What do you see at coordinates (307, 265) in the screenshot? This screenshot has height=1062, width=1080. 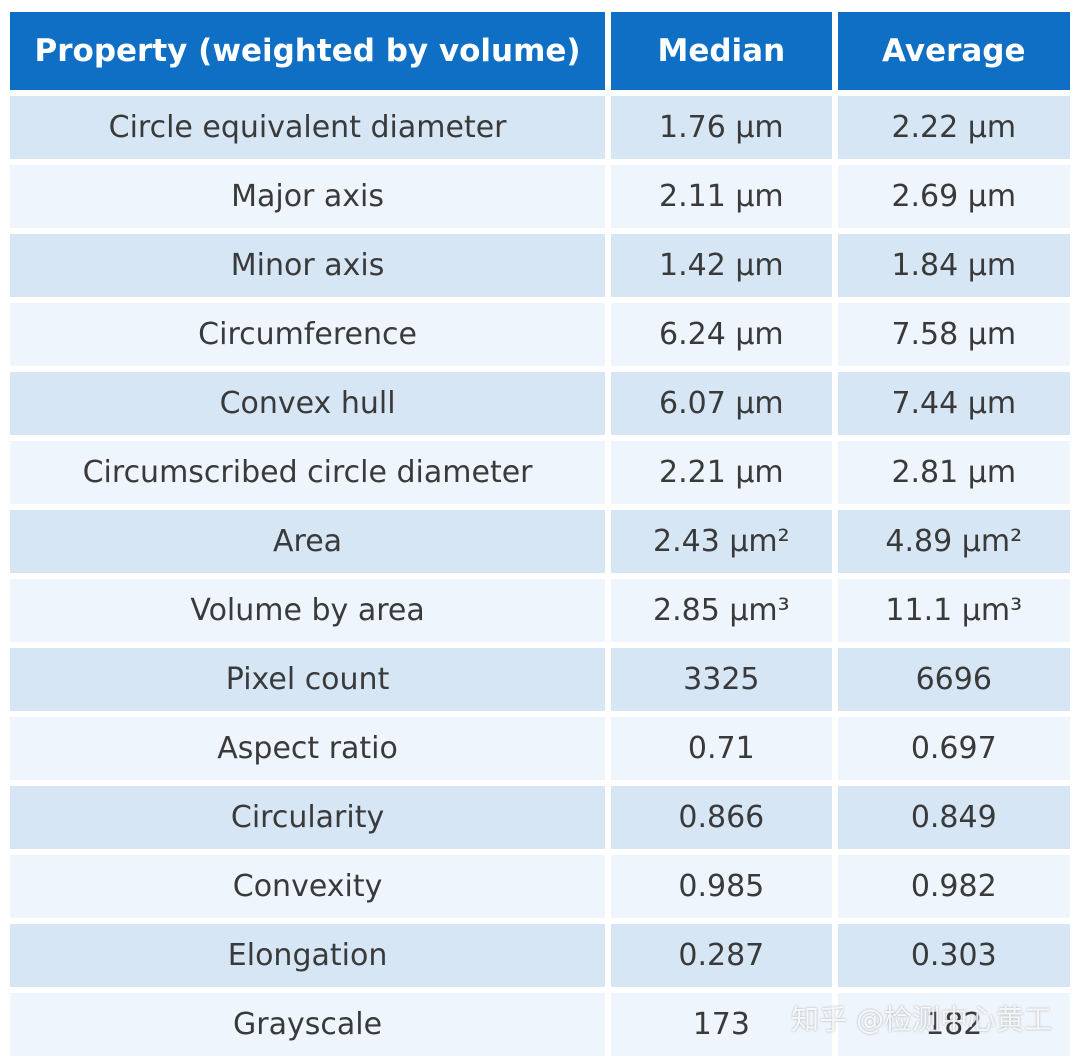 I see `cell-property: Minor axis` at bounding box center [307, 265].